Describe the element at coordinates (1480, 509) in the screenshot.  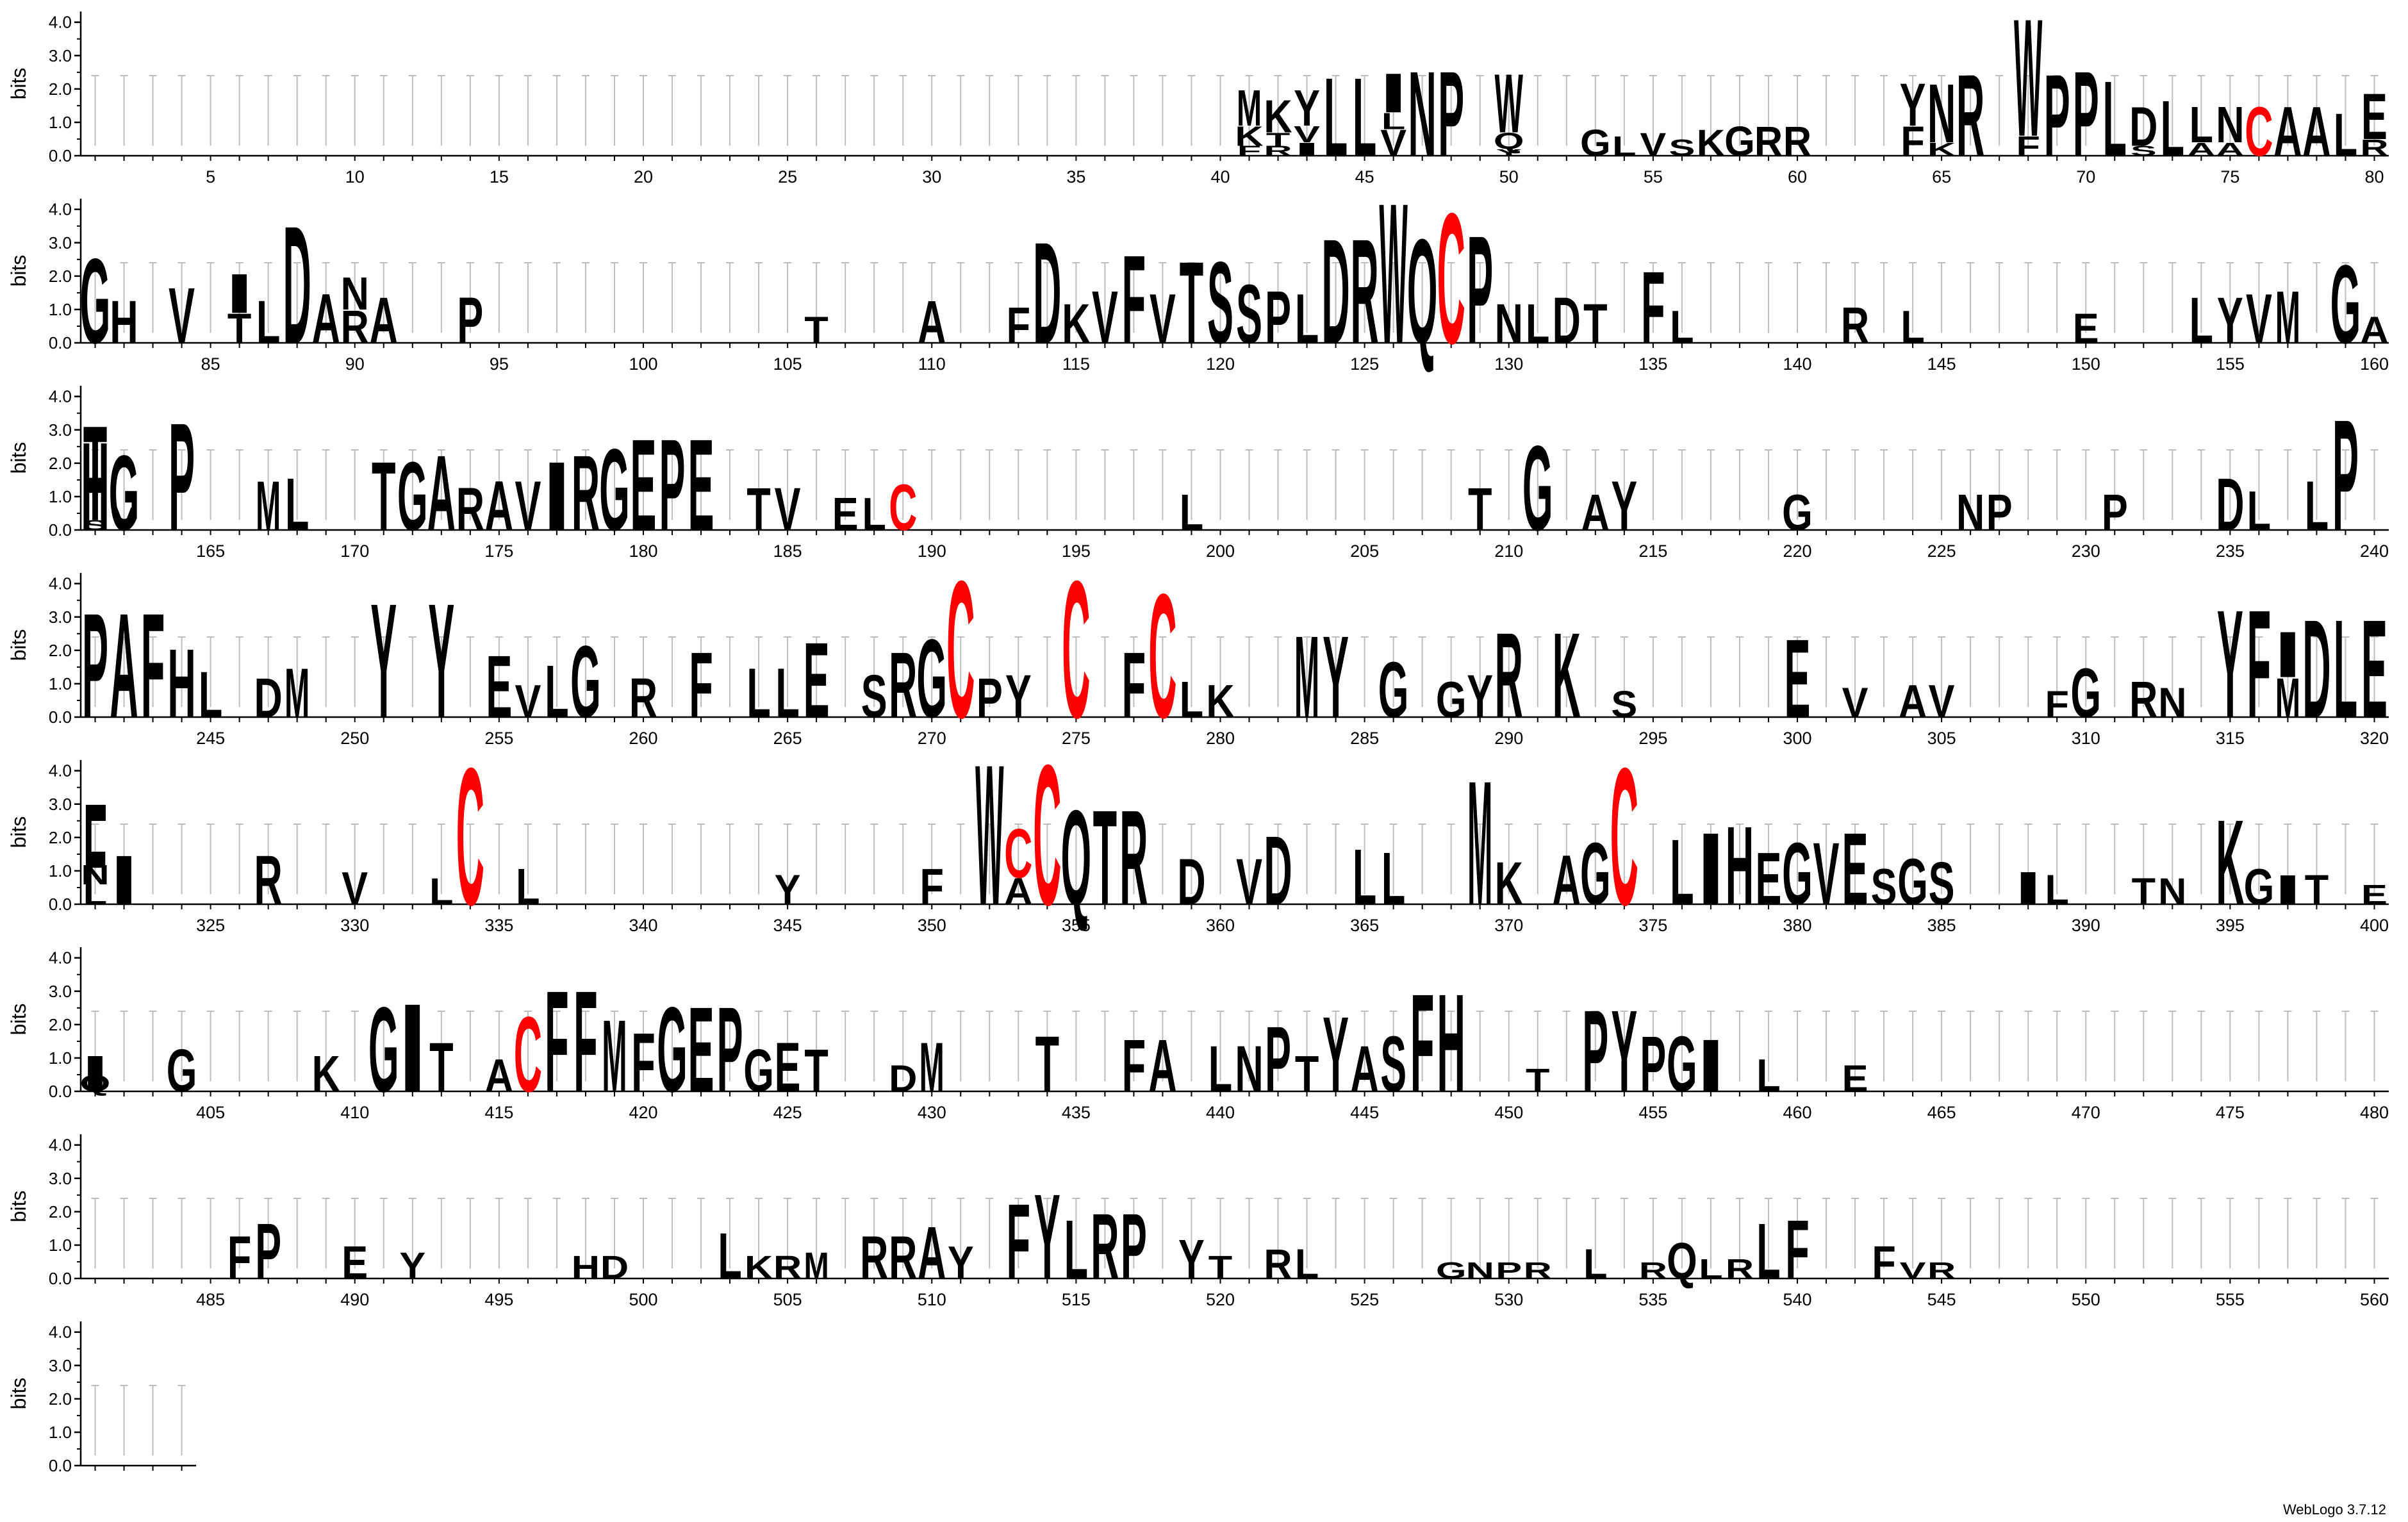
I see `logo-letter-T-209: T` at that location.